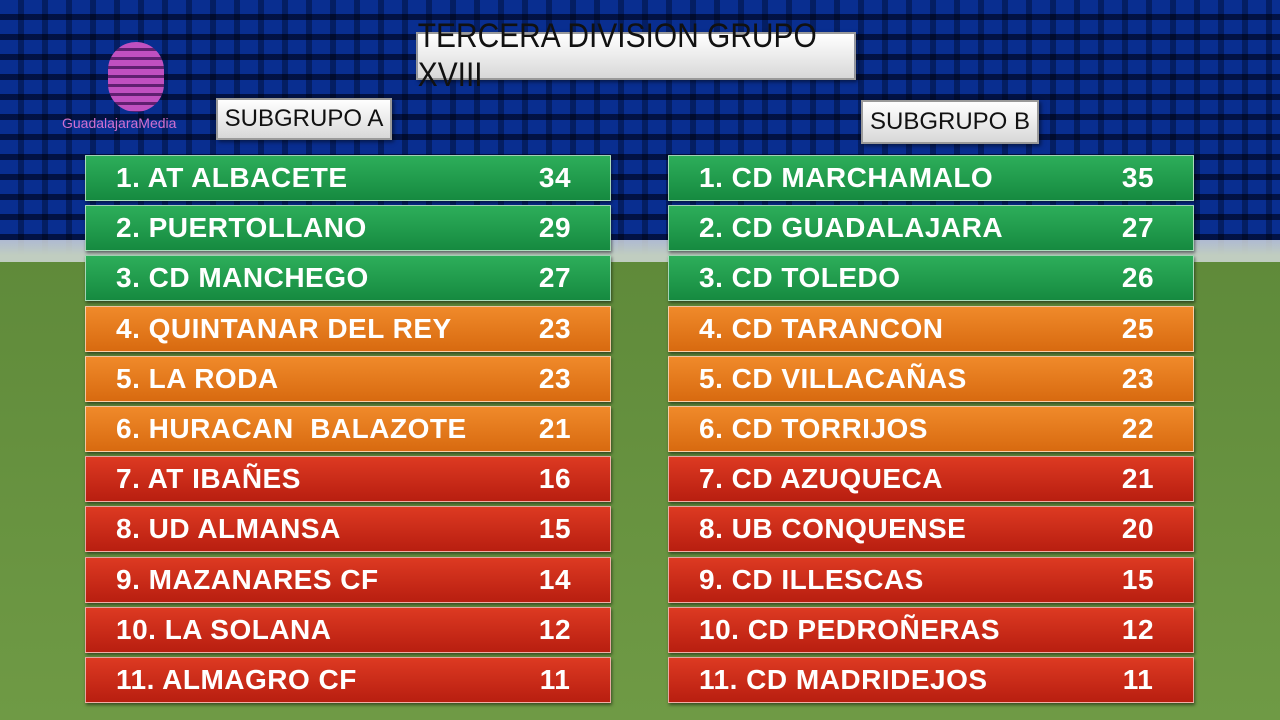  Describe the element at coordinates (813, 428) in the screenshot. I see `team-name: 6. CD TORRIJOS` at that location.